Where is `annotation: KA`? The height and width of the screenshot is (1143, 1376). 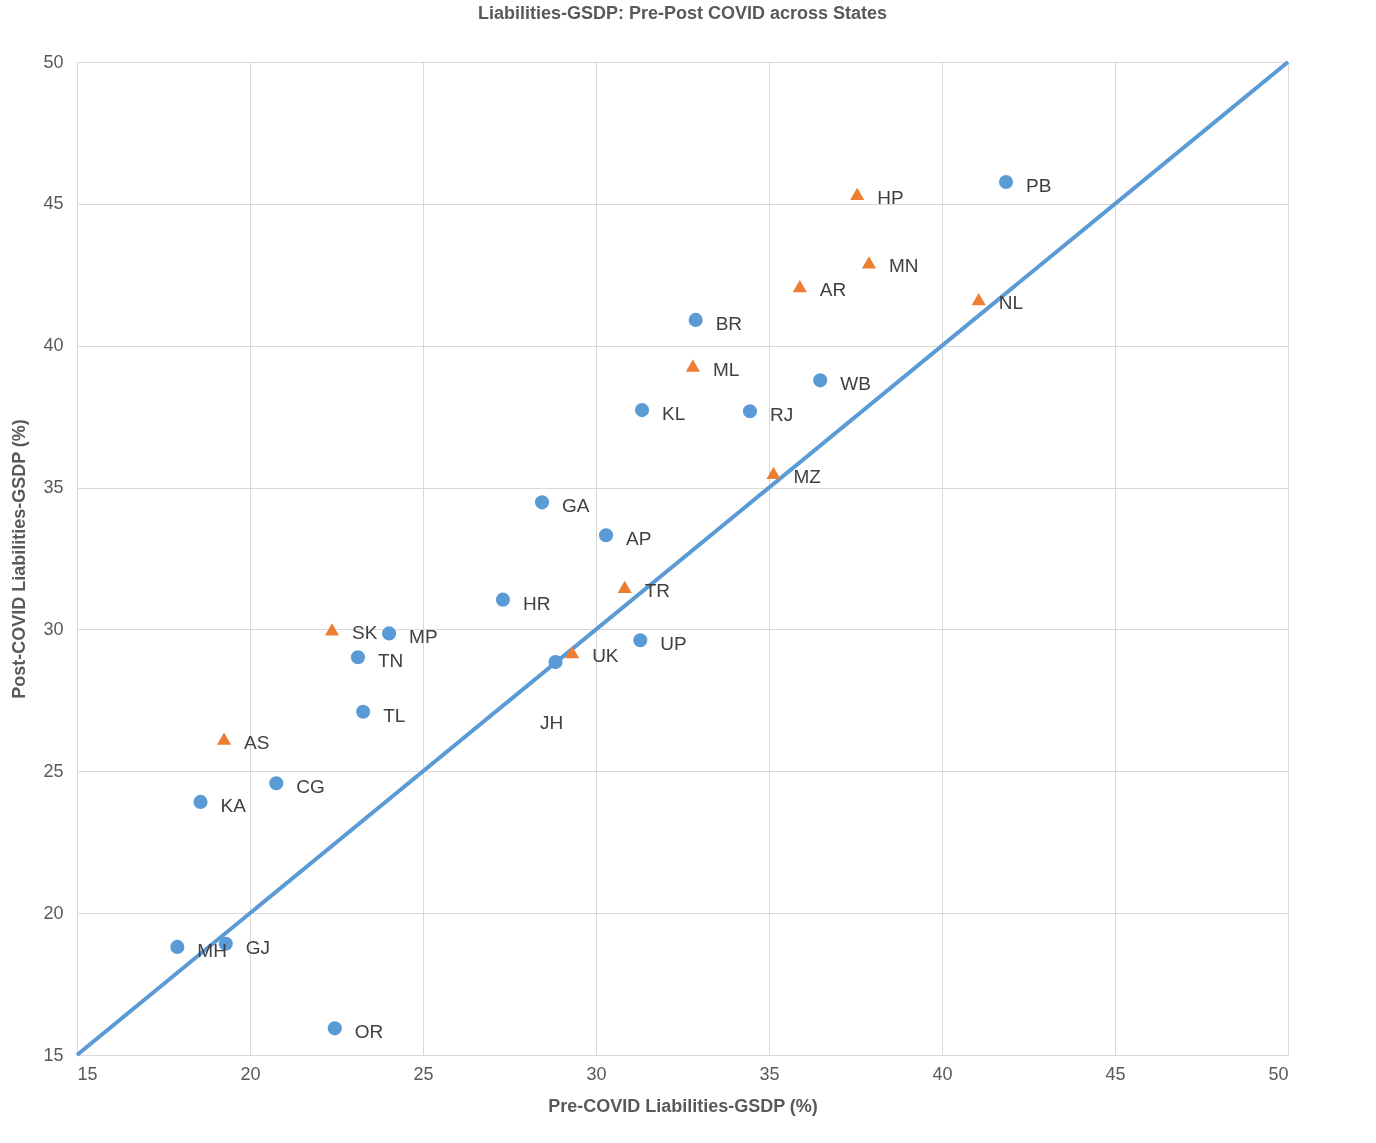 annotation: KA is located at coordinates (233, 805).